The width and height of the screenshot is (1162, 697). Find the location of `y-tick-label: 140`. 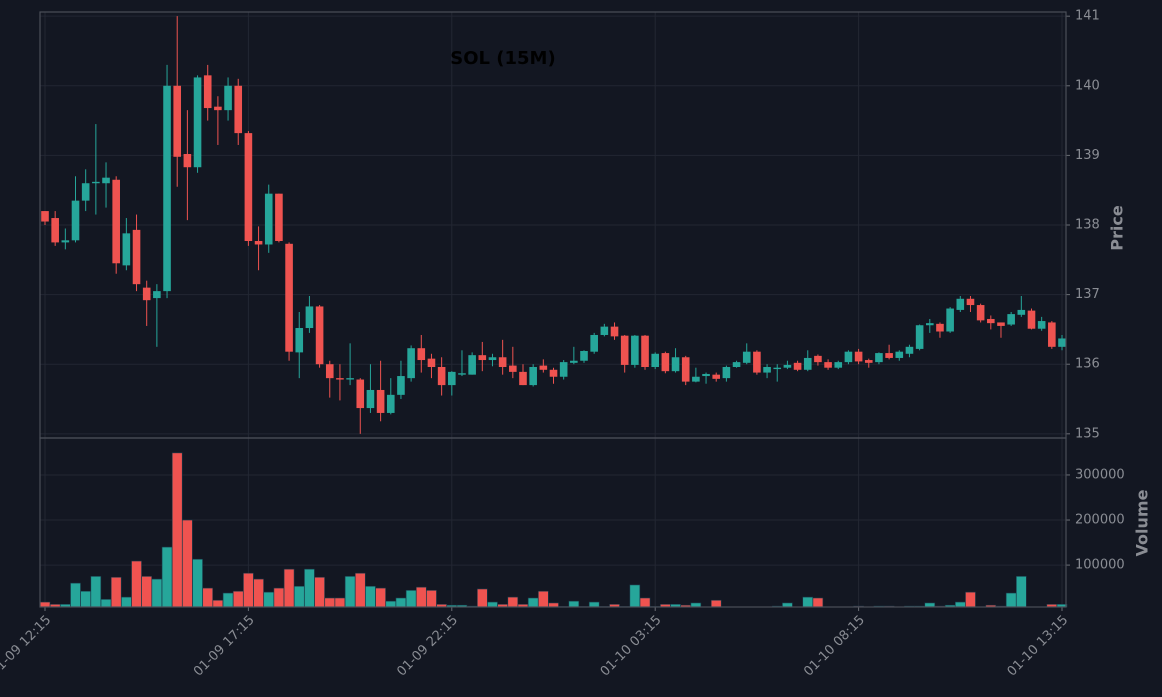

y-tick-label: 140 is located at coordinates (1087, 85).